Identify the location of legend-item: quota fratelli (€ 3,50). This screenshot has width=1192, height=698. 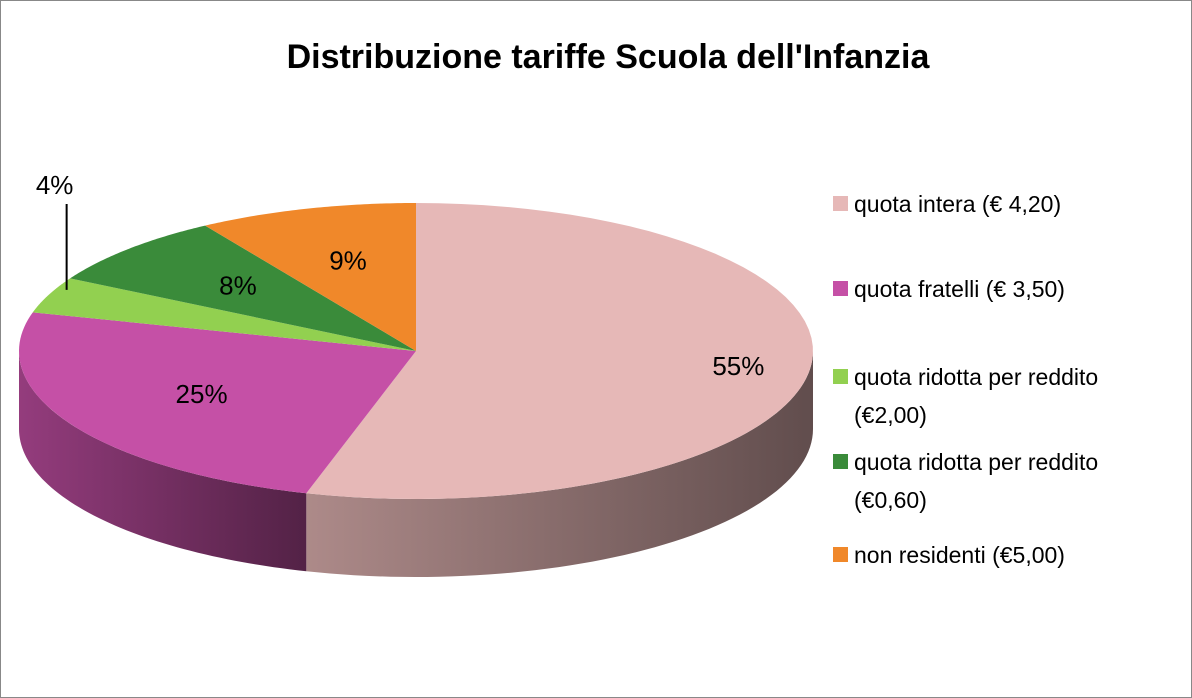
(988, 289).